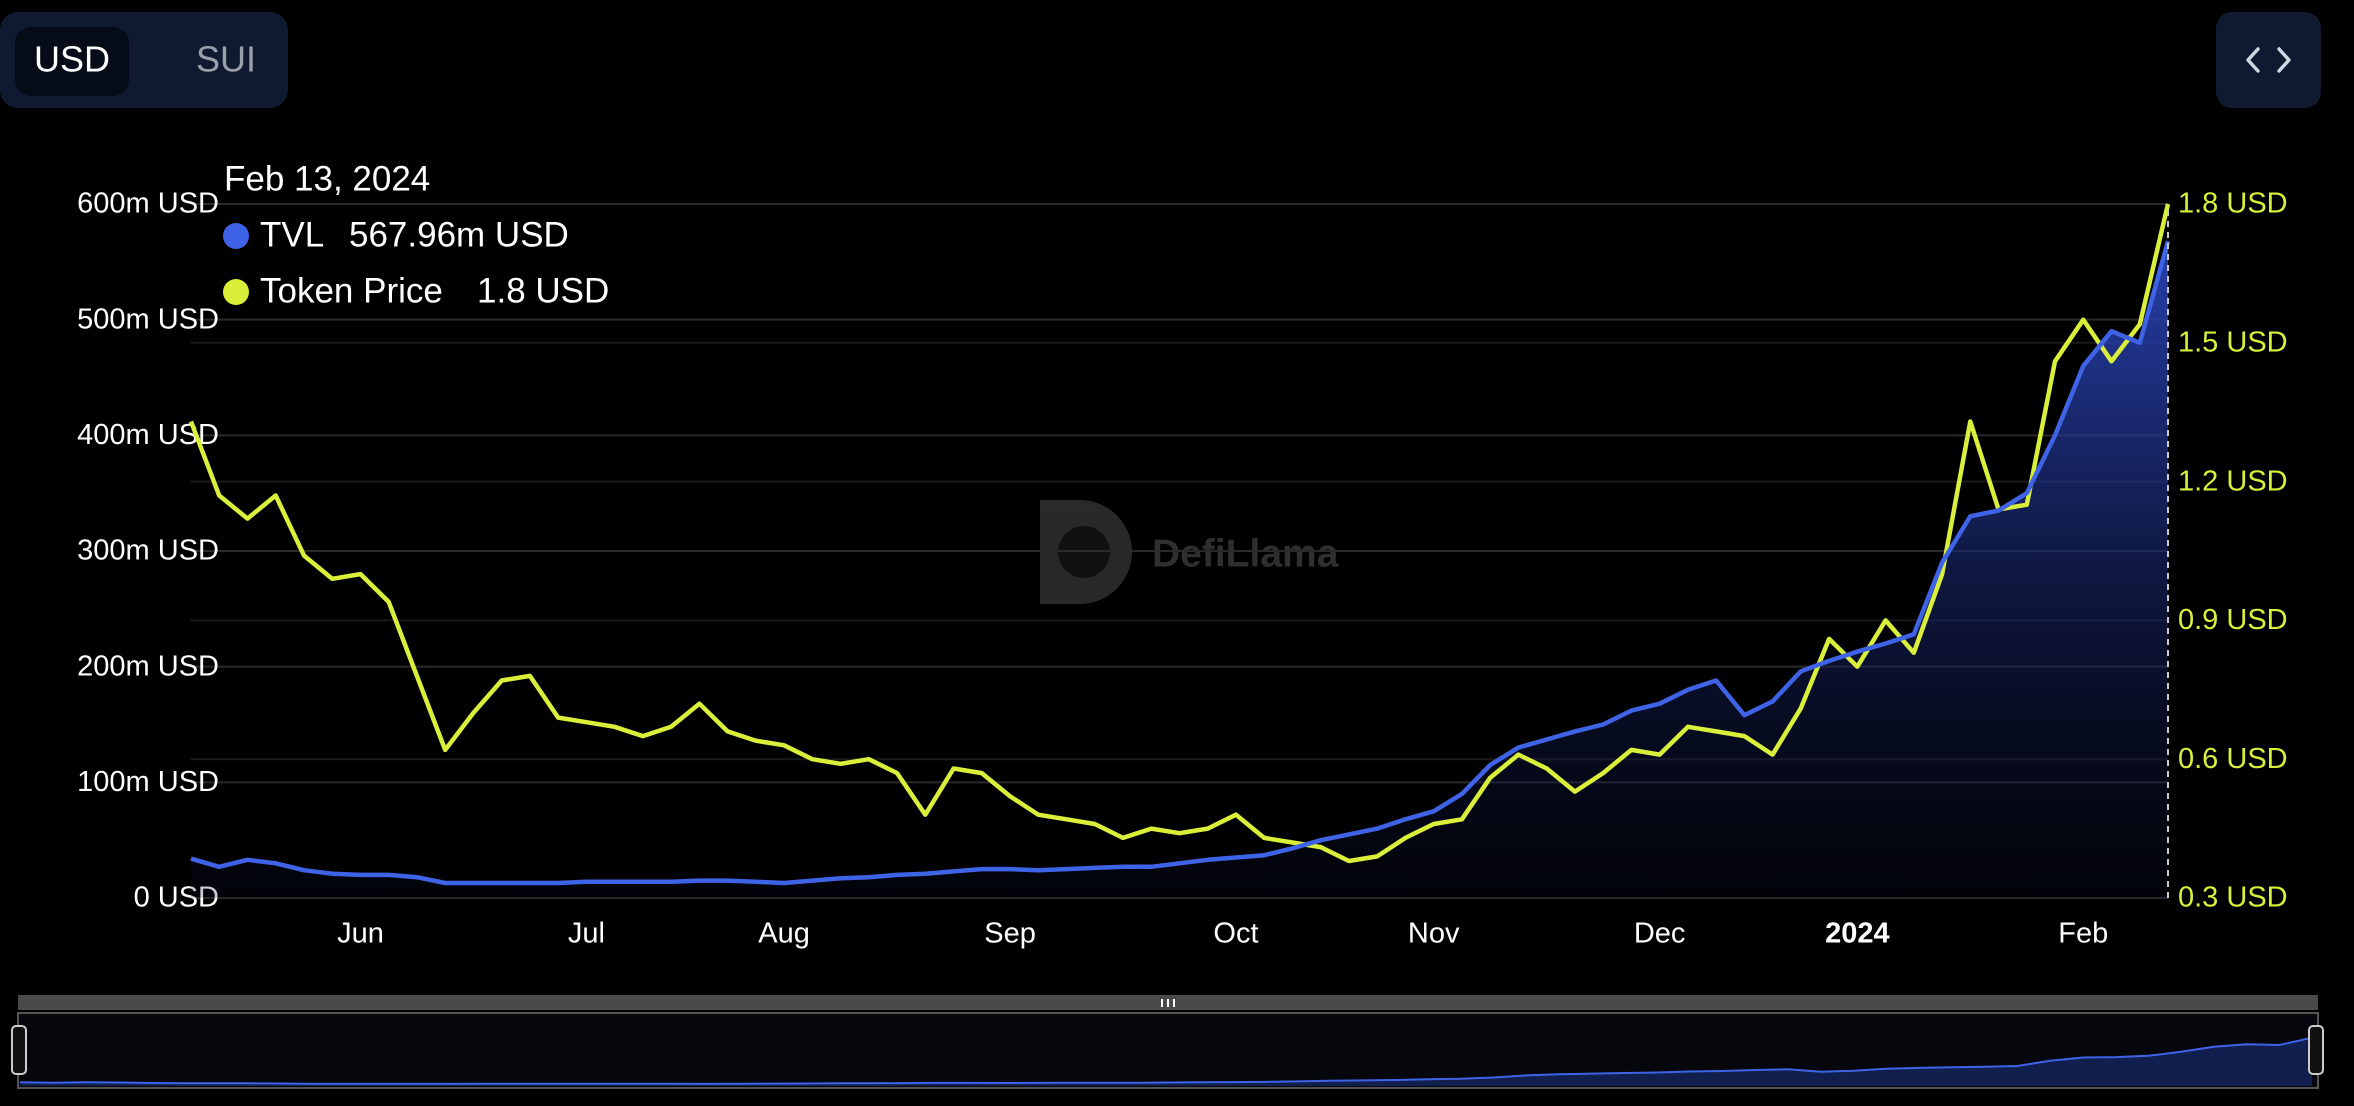 The width and height of the screenshot is (2354, 1106). I want to click on toggle-sui: SUI, so click(226, 59).